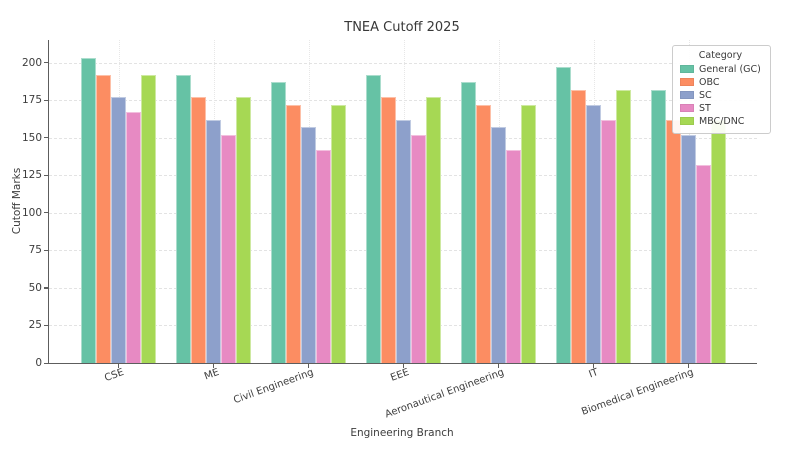 The width and height of the screenshot is (805, 457). I want to click on legend-entries: General (GC) OBC SC ST MBC/DNC, so click(720, 95).